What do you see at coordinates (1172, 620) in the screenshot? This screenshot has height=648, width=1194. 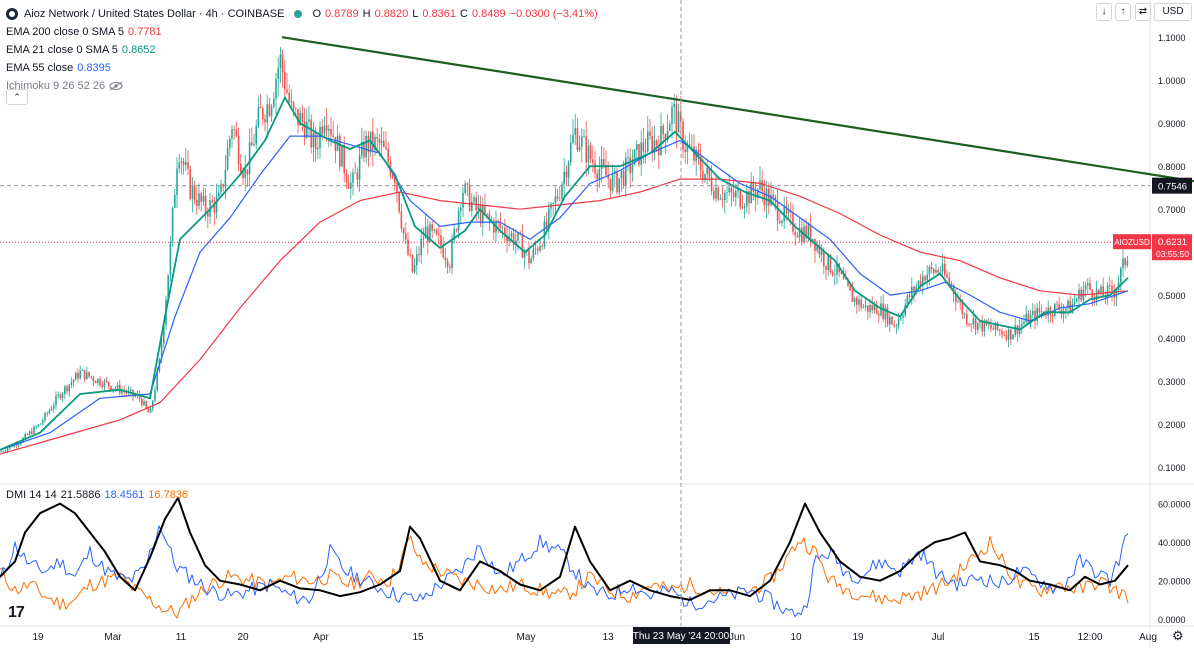 I see `dmi-tick-label: 0.0000` at bounding box center [1172, 620].